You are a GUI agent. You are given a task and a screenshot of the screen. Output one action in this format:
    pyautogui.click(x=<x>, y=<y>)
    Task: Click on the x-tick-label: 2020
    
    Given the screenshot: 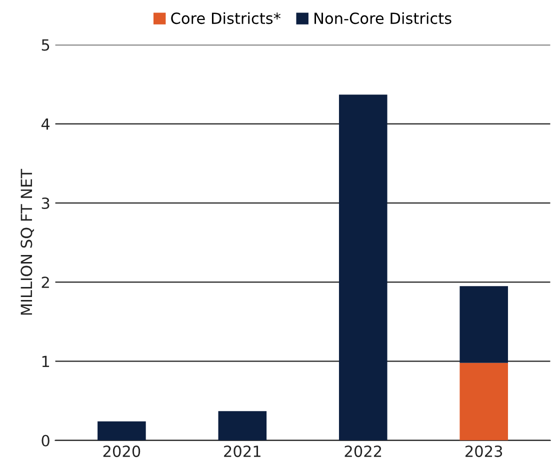 What is the action you would take?
    pyautogui.click(x=121, y=452)
    